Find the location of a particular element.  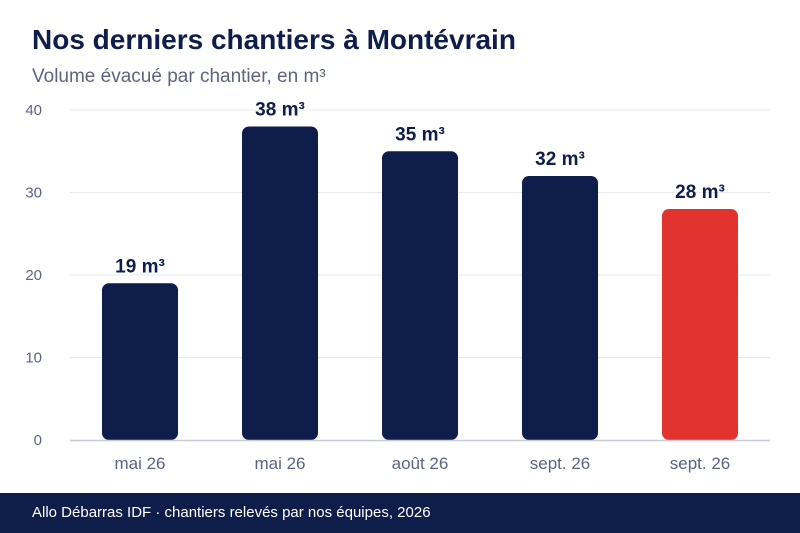

data-label: 19 m³ is located at coordinates (140, 266).